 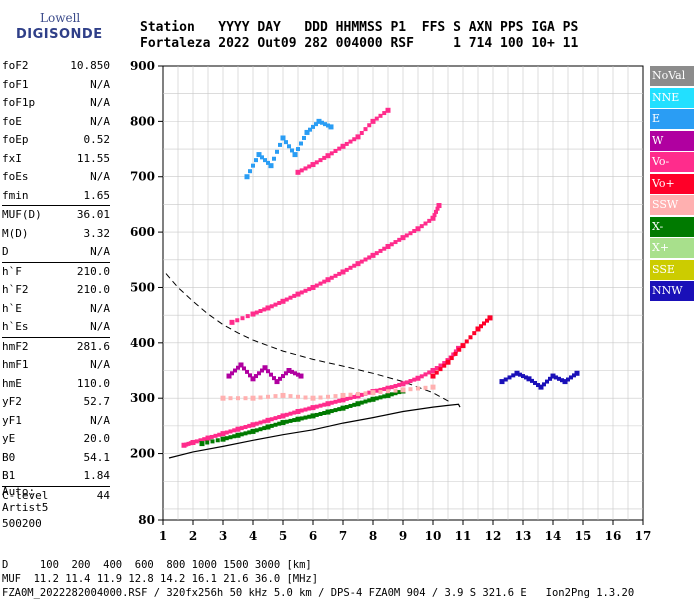 I want to click on param-row: foF1 N/A, so click(x=56, y=85).